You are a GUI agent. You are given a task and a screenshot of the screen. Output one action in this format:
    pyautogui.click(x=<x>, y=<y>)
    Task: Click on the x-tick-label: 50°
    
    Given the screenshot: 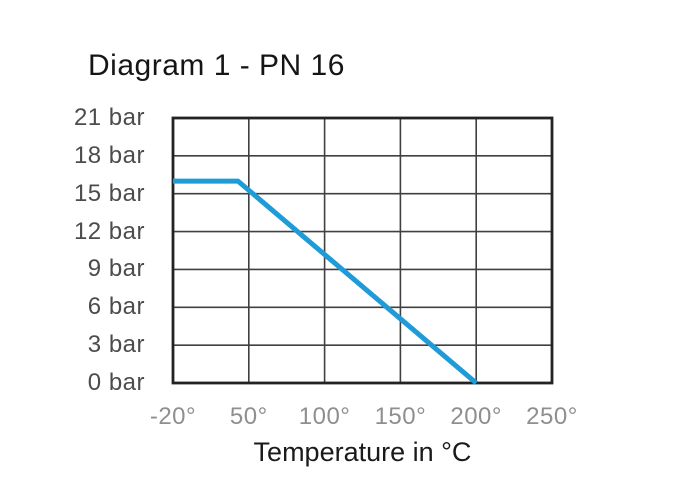 What is the action you would take?
    pyautogui.click(x=248, y=416)
    